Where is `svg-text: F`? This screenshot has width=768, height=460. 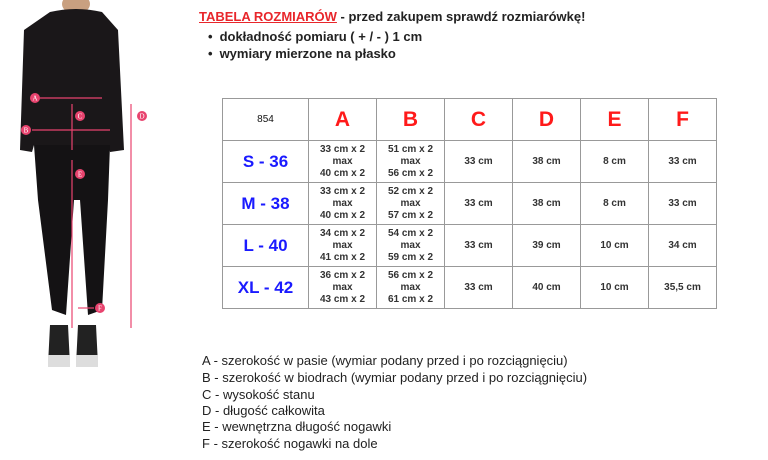
svg-text: F is located at coordinates (100, 309).